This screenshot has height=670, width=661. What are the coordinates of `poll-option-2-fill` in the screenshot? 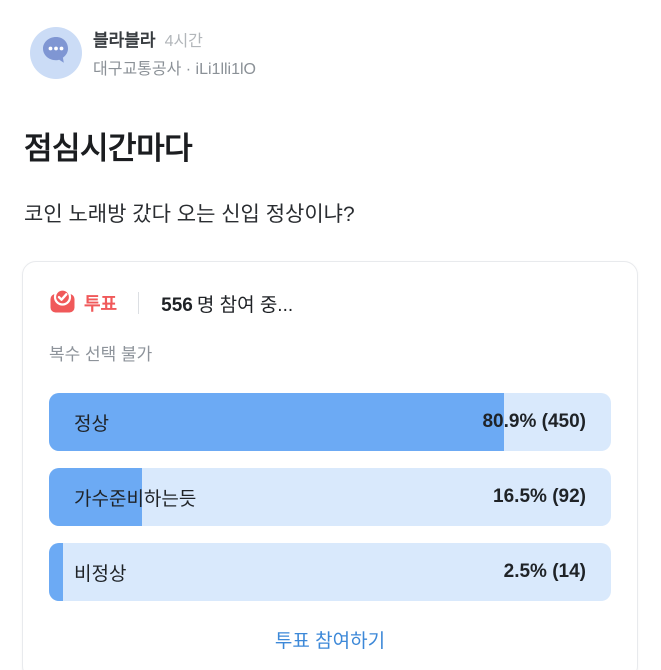 It's located at (95, 497).